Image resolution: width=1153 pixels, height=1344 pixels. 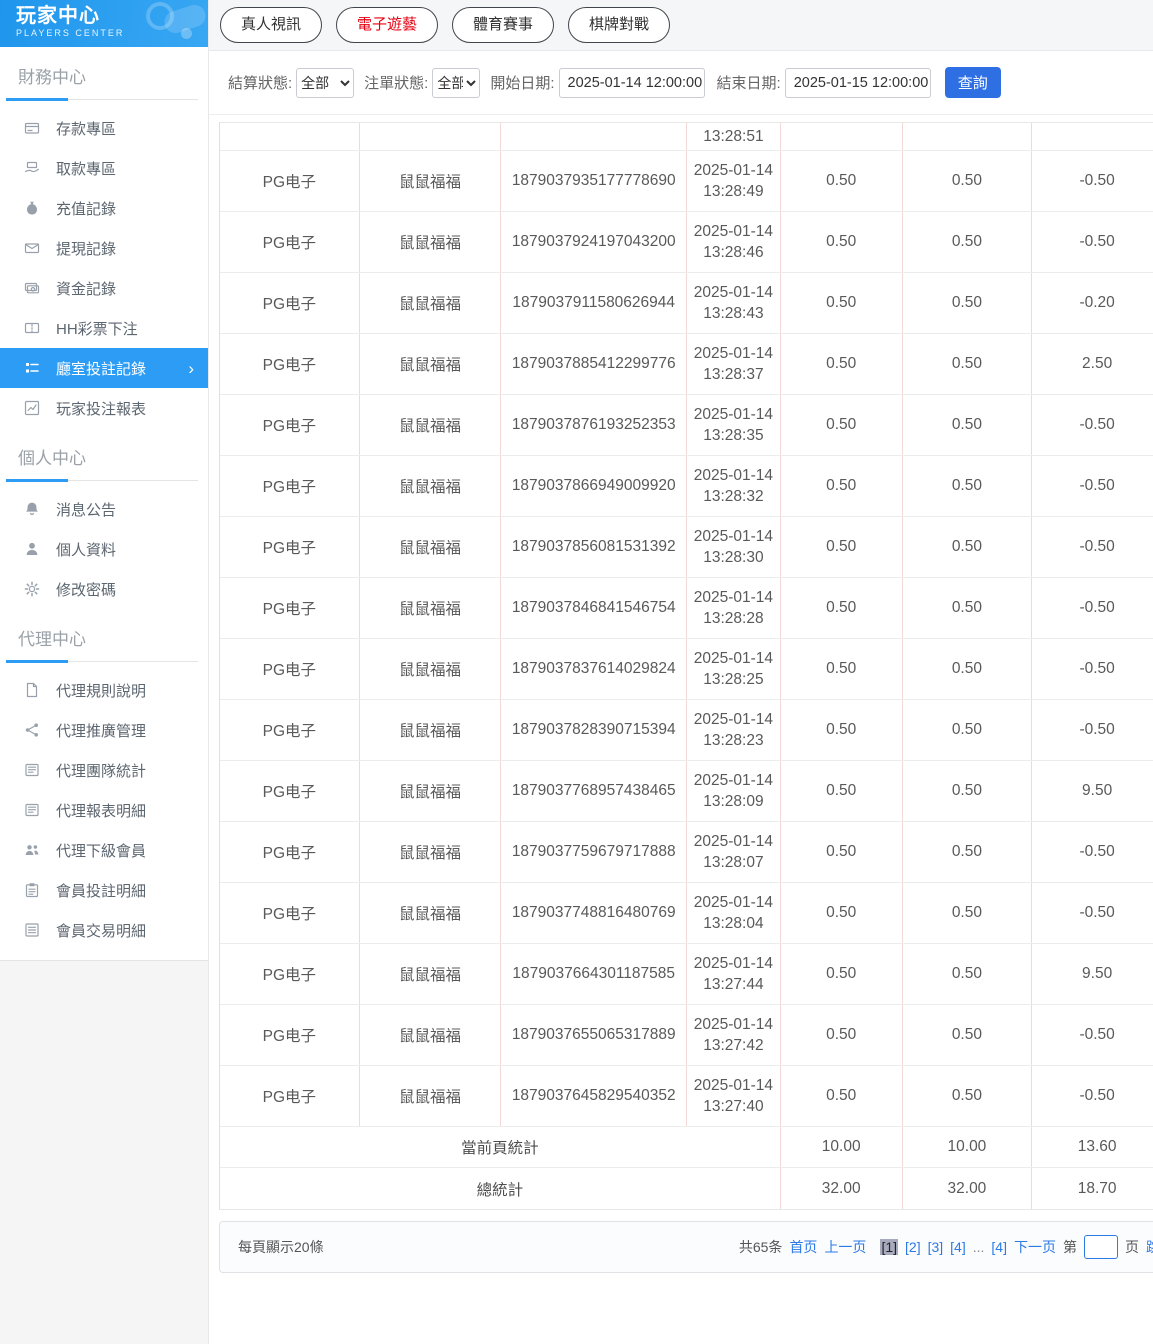 I want to click on start-date-input, so click(x=631, y=82).